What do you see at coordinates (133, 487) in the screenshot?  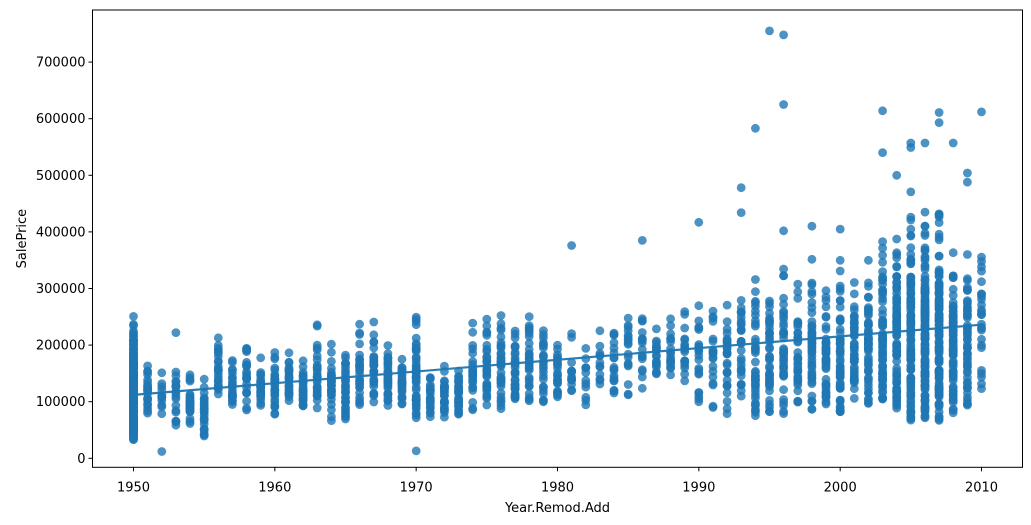 I see `x-tick-label: 1950` at bounding box center [133, 487].